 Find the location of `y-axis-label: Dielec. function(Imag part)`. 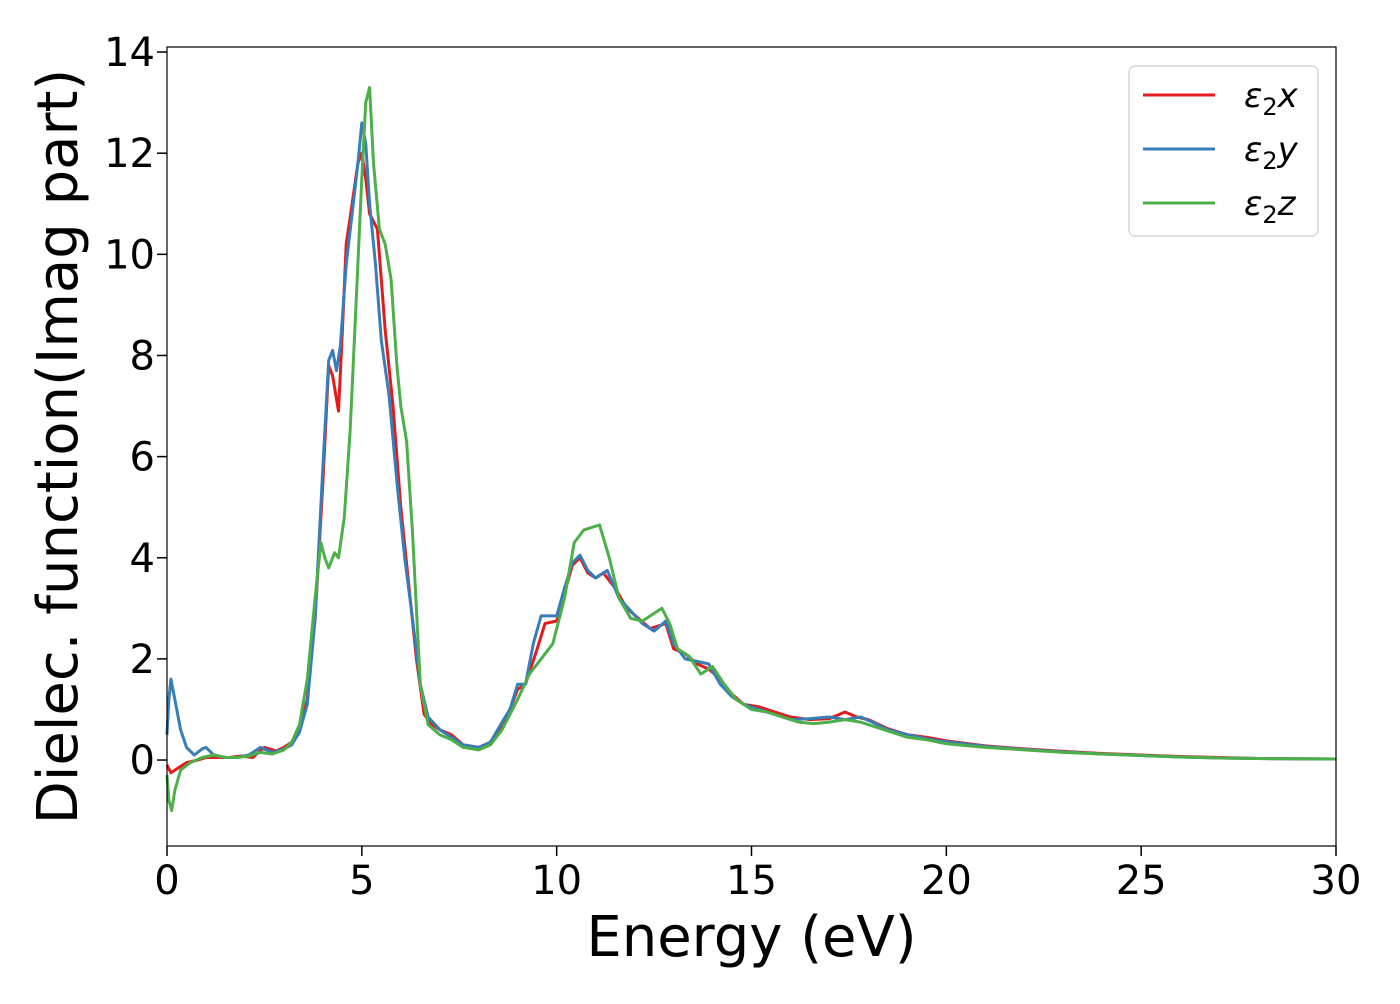

y-axis-label: Dielec. function(Imag part) is located at coordinates (58, 447).